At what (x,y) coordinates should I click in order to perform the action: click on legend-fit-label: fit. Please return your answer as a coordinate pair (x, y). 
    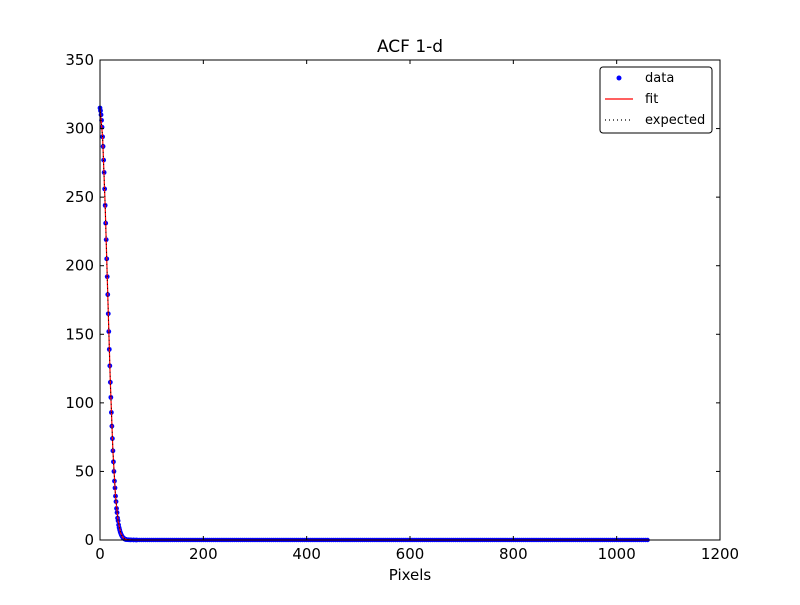
    Looking at the image, I should click on (651, 99).